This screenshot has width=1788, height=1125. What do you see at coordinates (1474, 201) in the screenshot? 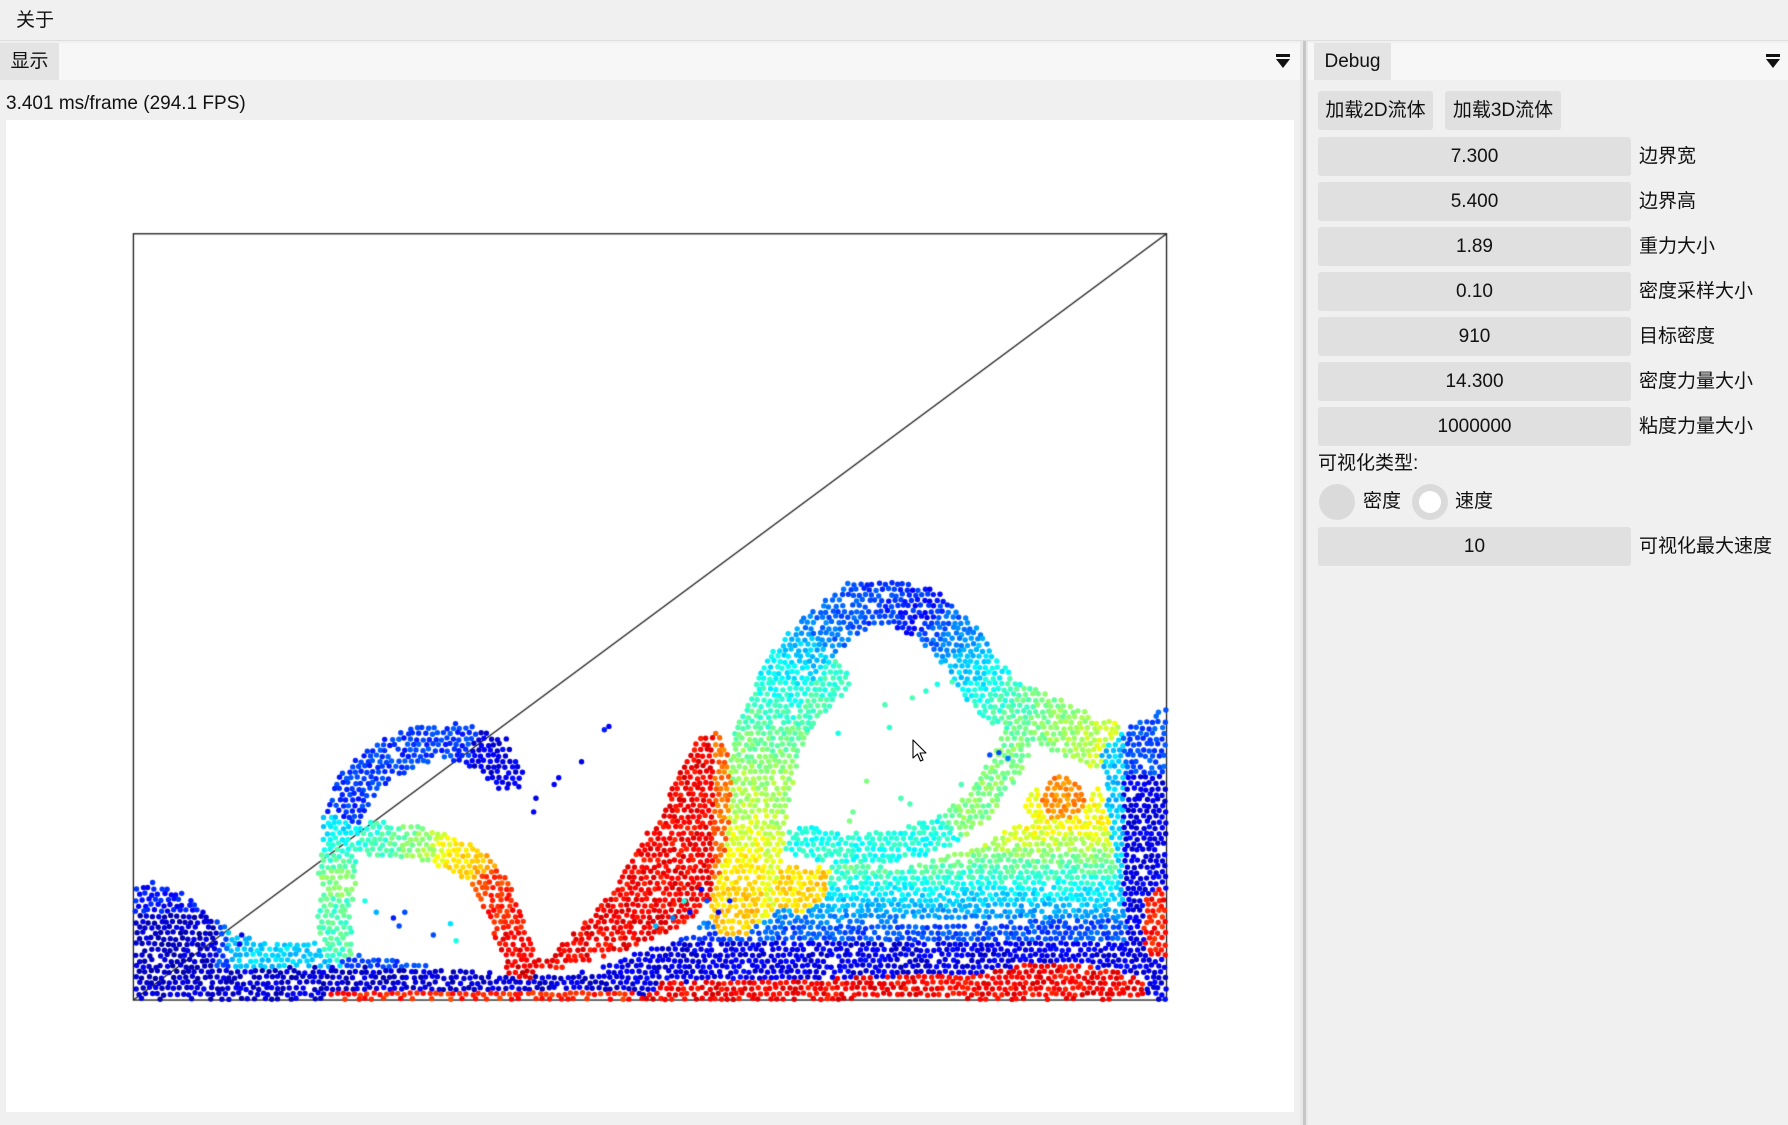
I see `boundary-height-slider: 5.400` at bounding box center [1474, 201].